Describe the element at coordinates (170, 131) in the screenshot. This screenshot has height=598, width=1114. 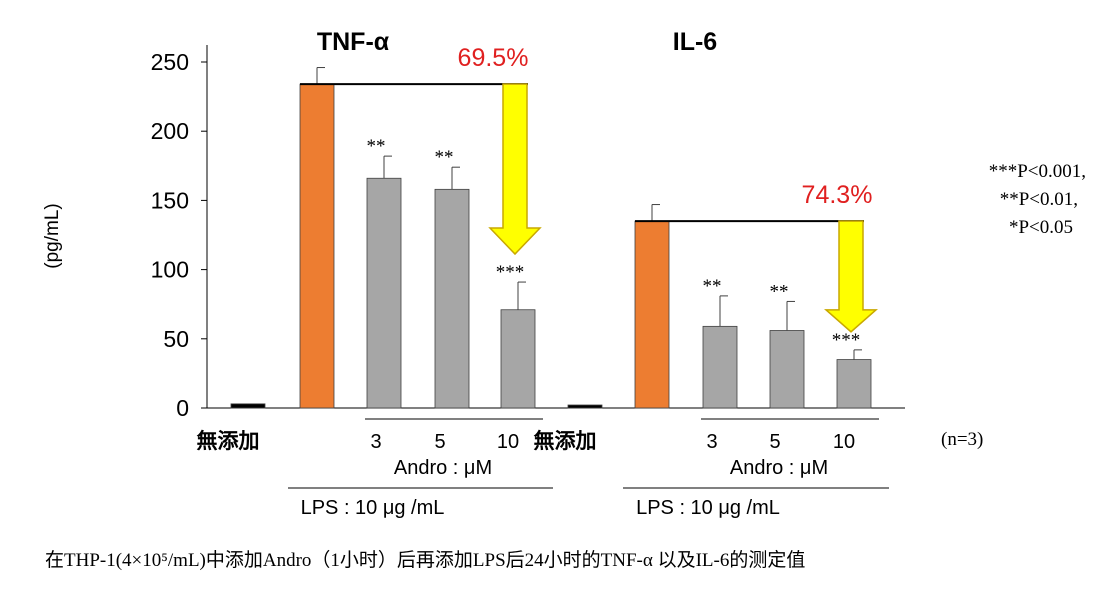
I see `y-tick-label: 200` at that location.